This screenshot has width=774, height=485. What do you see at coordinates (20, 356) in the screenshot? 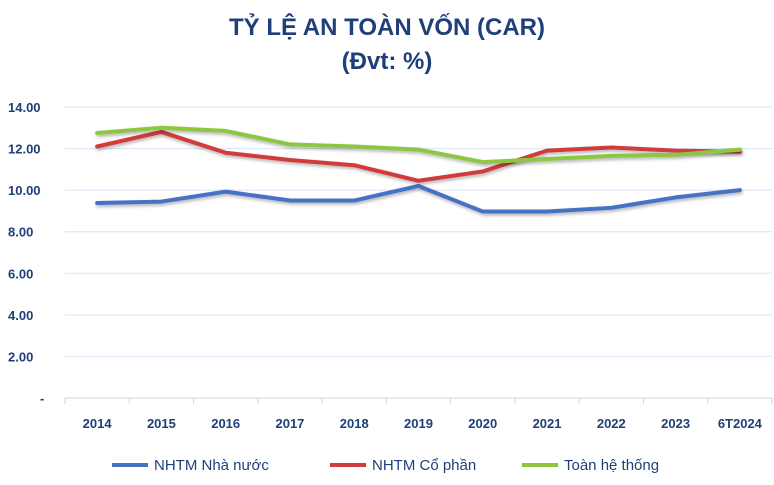
I see `y-tick-label: 2.00` at bounding box center [20, 356].